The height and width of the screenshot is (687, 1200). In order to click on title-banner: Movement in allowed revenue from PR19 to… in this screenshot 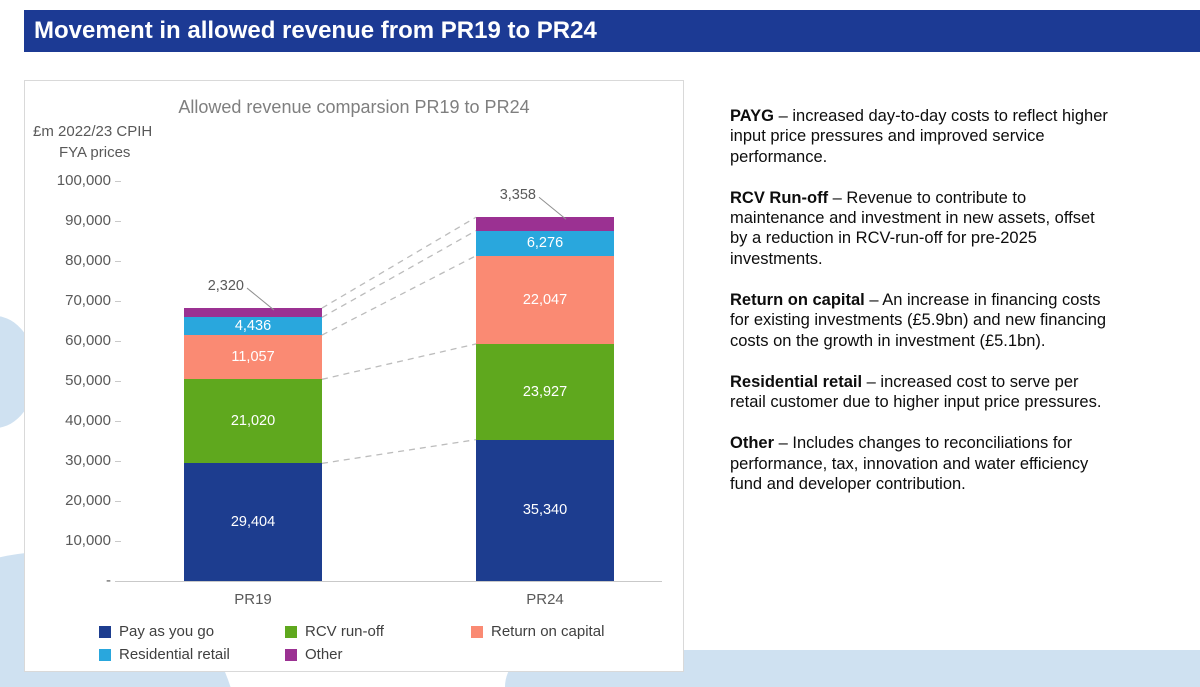, I will do `click(612, 31)`.